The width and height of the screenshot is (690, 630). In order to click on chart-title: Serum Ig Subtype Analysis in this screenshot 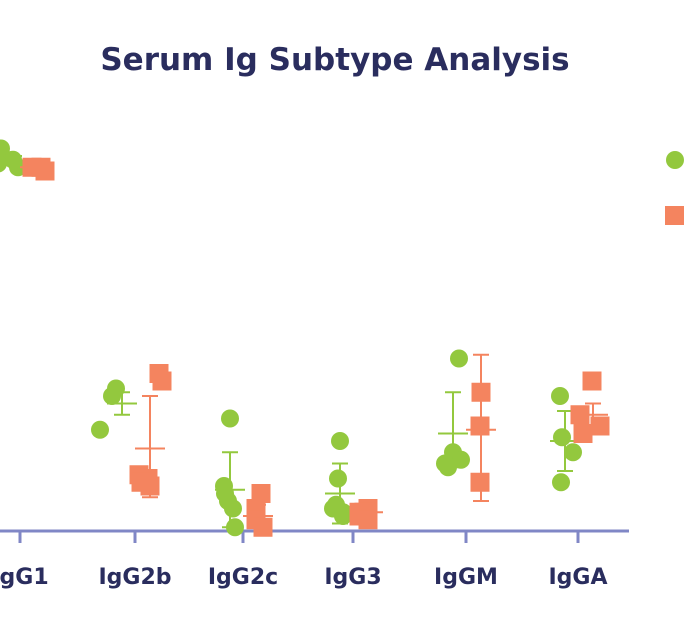, I will do `click(334, 60)`.